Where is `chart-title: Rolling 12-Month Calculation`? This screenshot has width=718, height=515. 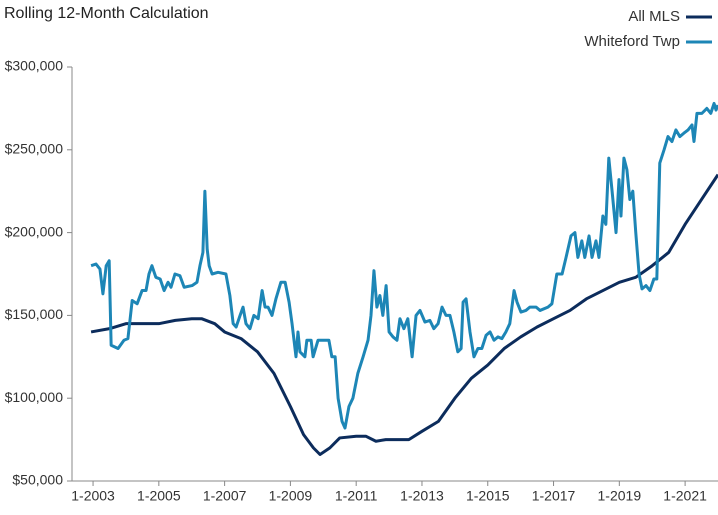
chart-title: Rolling 12-Month Calculation is located at coordinates (106, 13).